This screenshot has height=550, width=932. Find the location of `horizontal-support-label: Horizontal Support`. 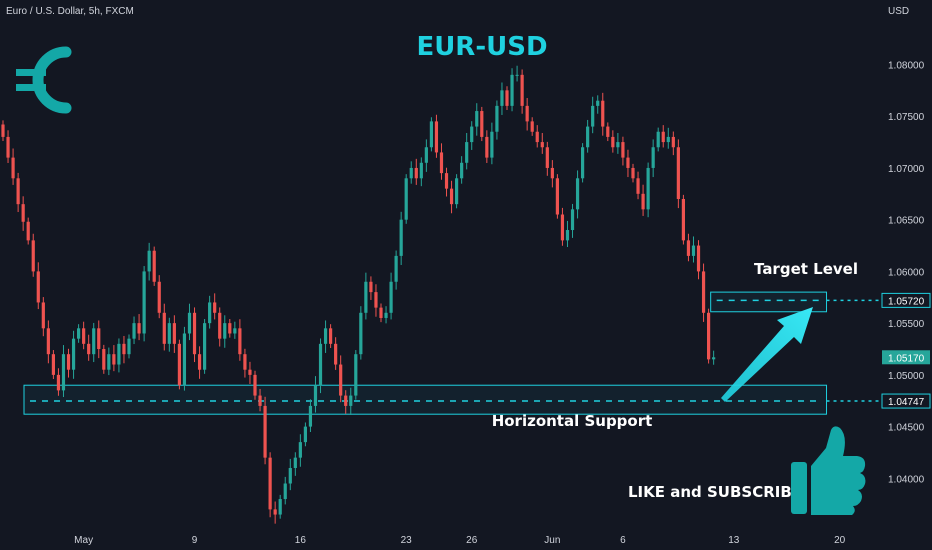

horizontal-support-label: Horizontal Support is located at coordinates (572, 421).